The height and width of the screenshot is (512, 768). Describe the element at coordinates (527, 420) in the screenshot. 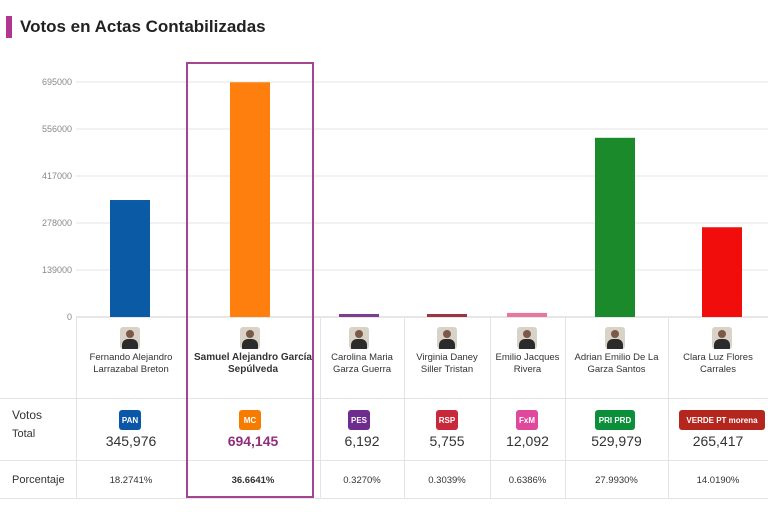

I see `party-logo-icon: FxM` at that location.